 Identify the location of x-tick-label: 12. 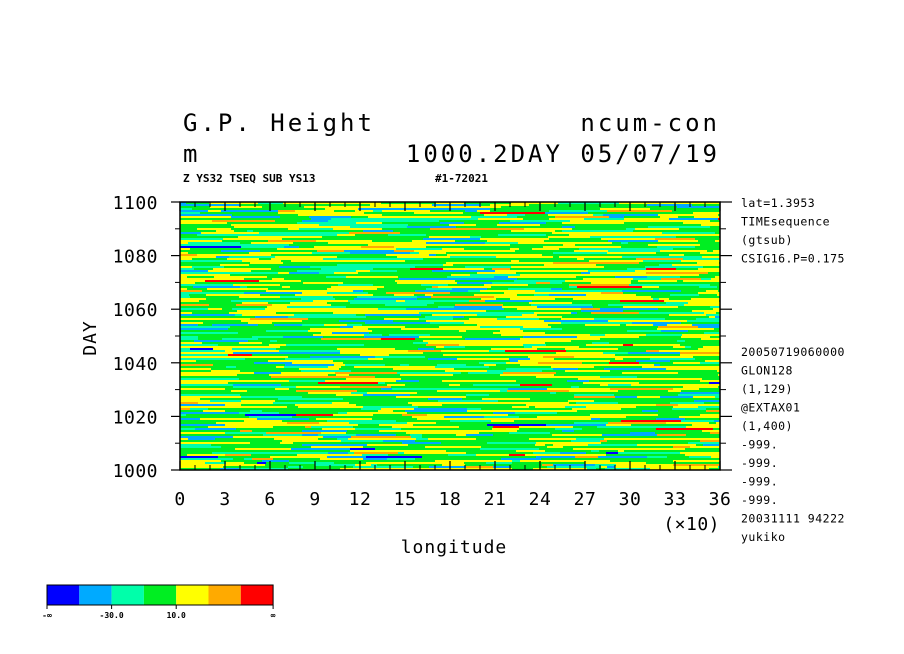
(360, 499).